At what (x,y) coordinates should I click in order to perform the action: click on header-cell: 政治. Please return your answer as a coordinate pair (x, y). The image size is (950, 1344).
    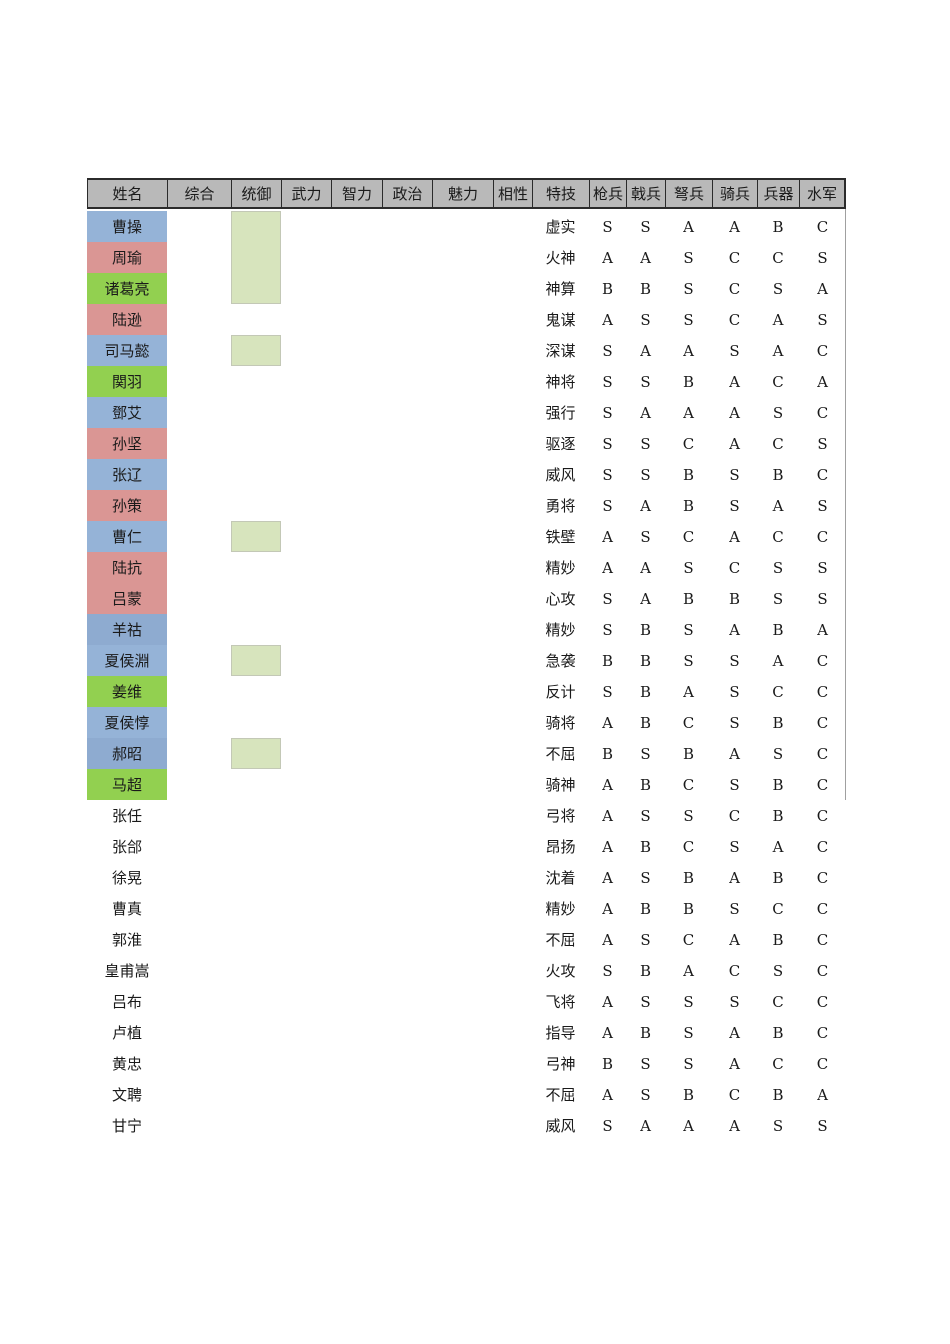
    Looking at the image, I should click on (407, 193).